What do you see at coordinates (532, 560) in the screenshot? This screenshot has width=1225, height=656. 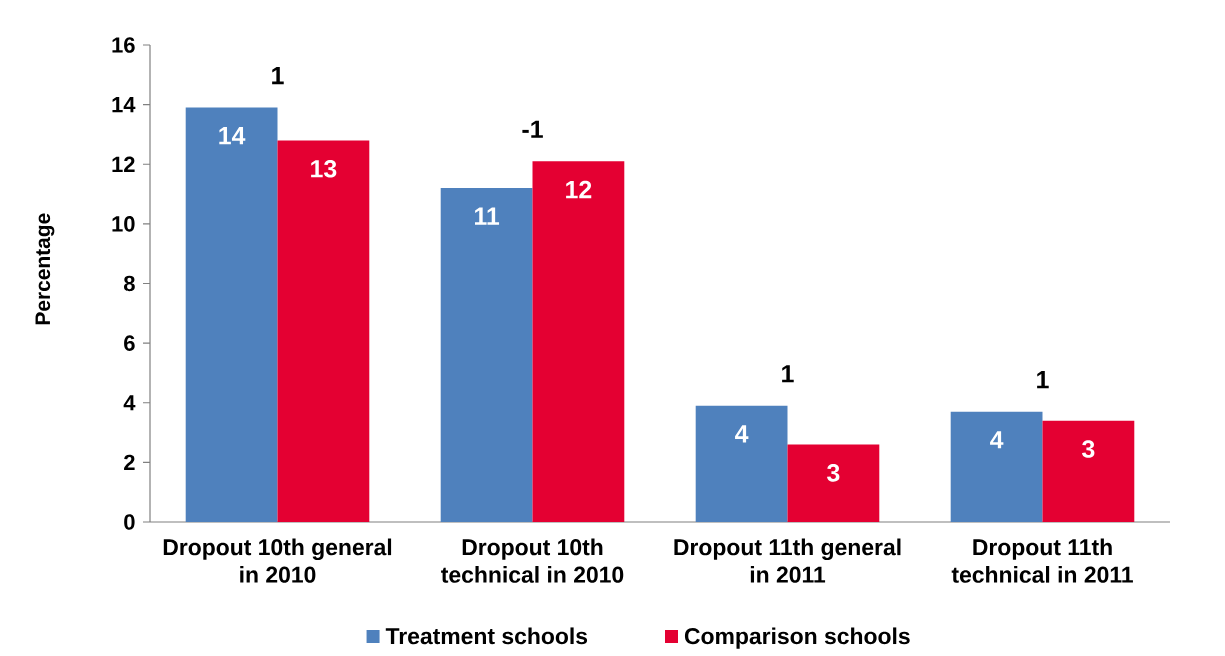 I see `x-tick-label: Dropout 10th technical in 2010` at bounding box center [532, 560].